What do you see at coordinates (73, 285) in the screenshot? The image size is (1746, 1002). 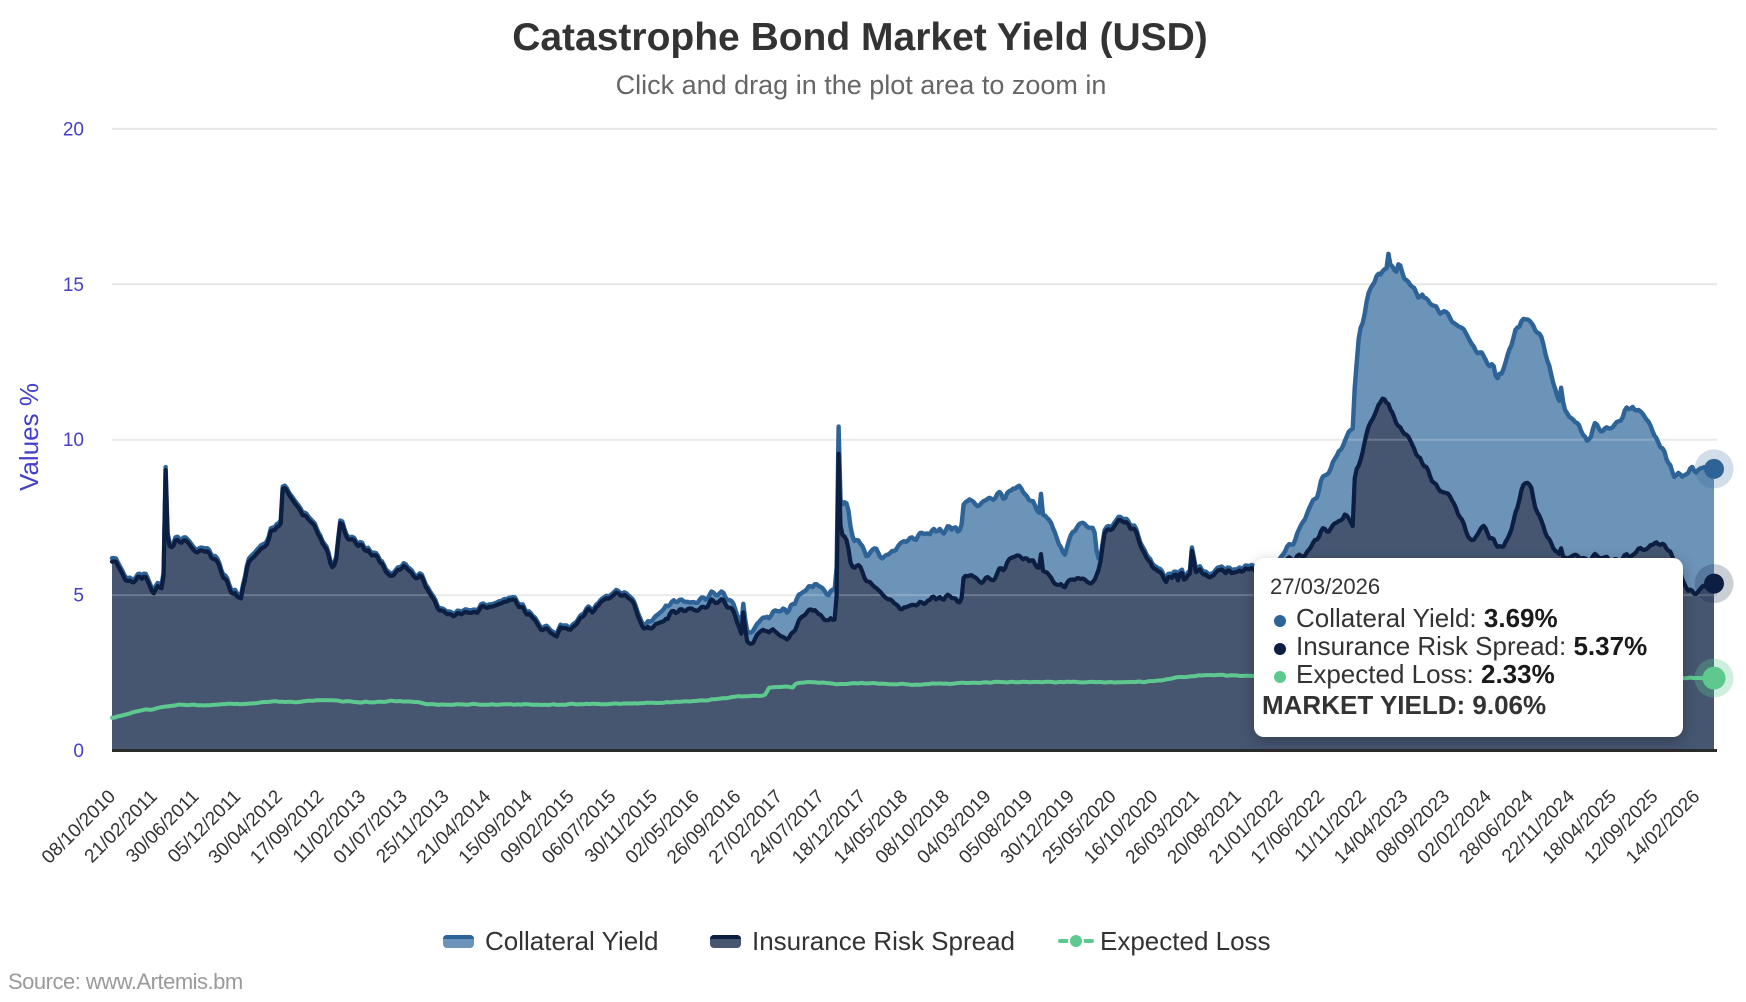 I see `svg-text: 15` at bounding box center [73, 285].